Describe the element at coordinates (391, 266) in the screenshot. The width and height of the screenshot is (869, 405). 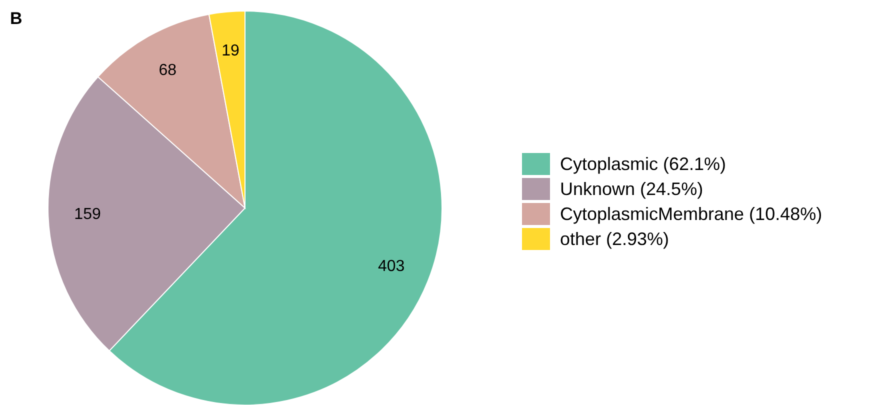
I see `data-label: 403` at that location.